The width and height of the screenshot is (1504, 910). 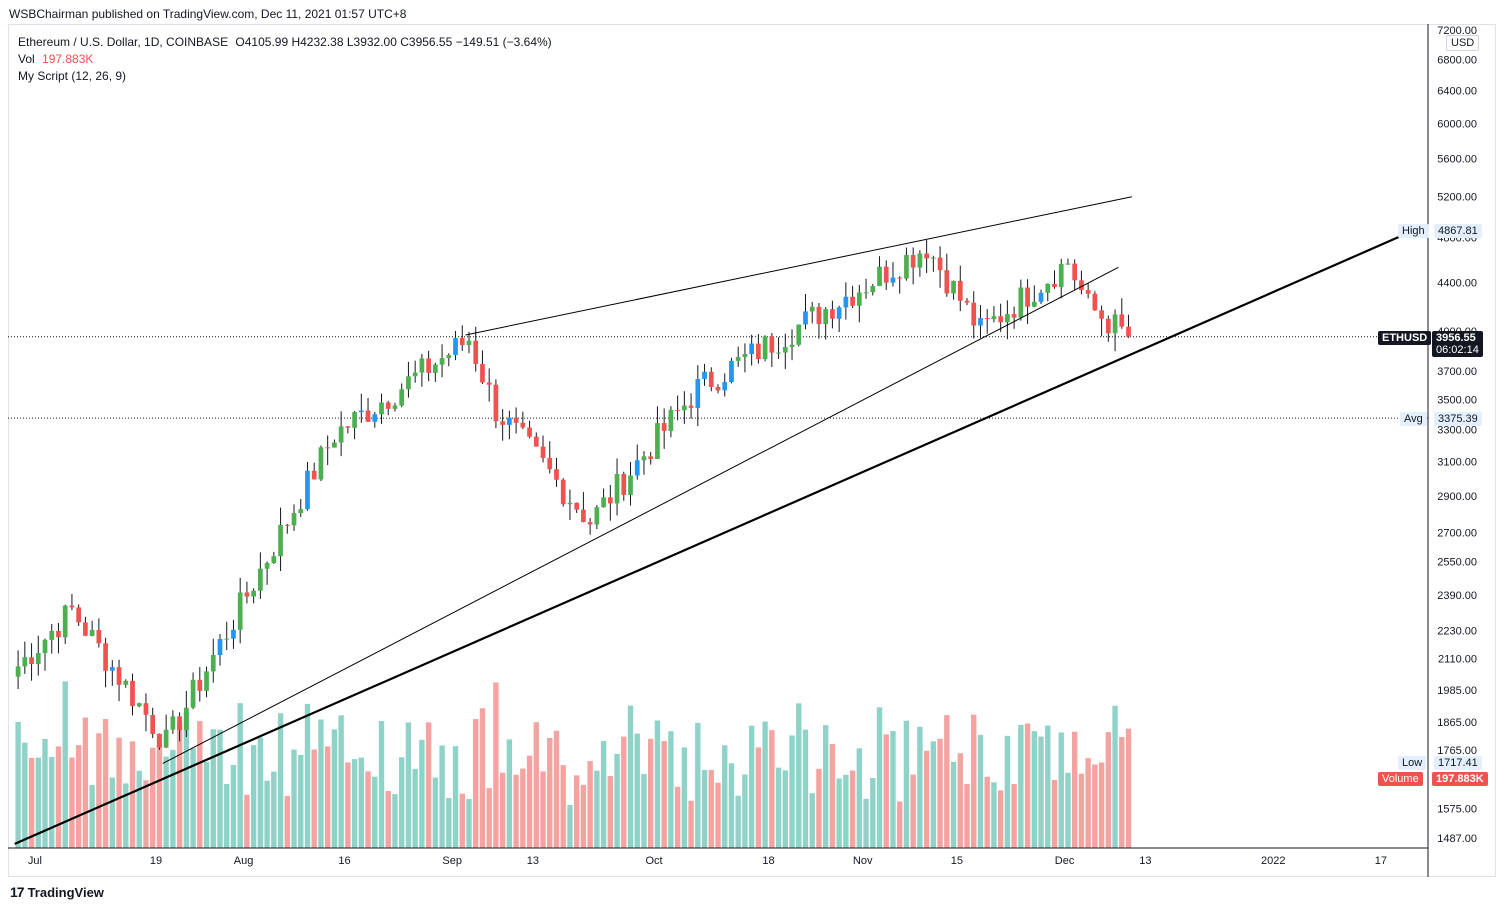 I want to click on script-indicator-row: My Script (12, 26, 9), so click(x=285, y=76).